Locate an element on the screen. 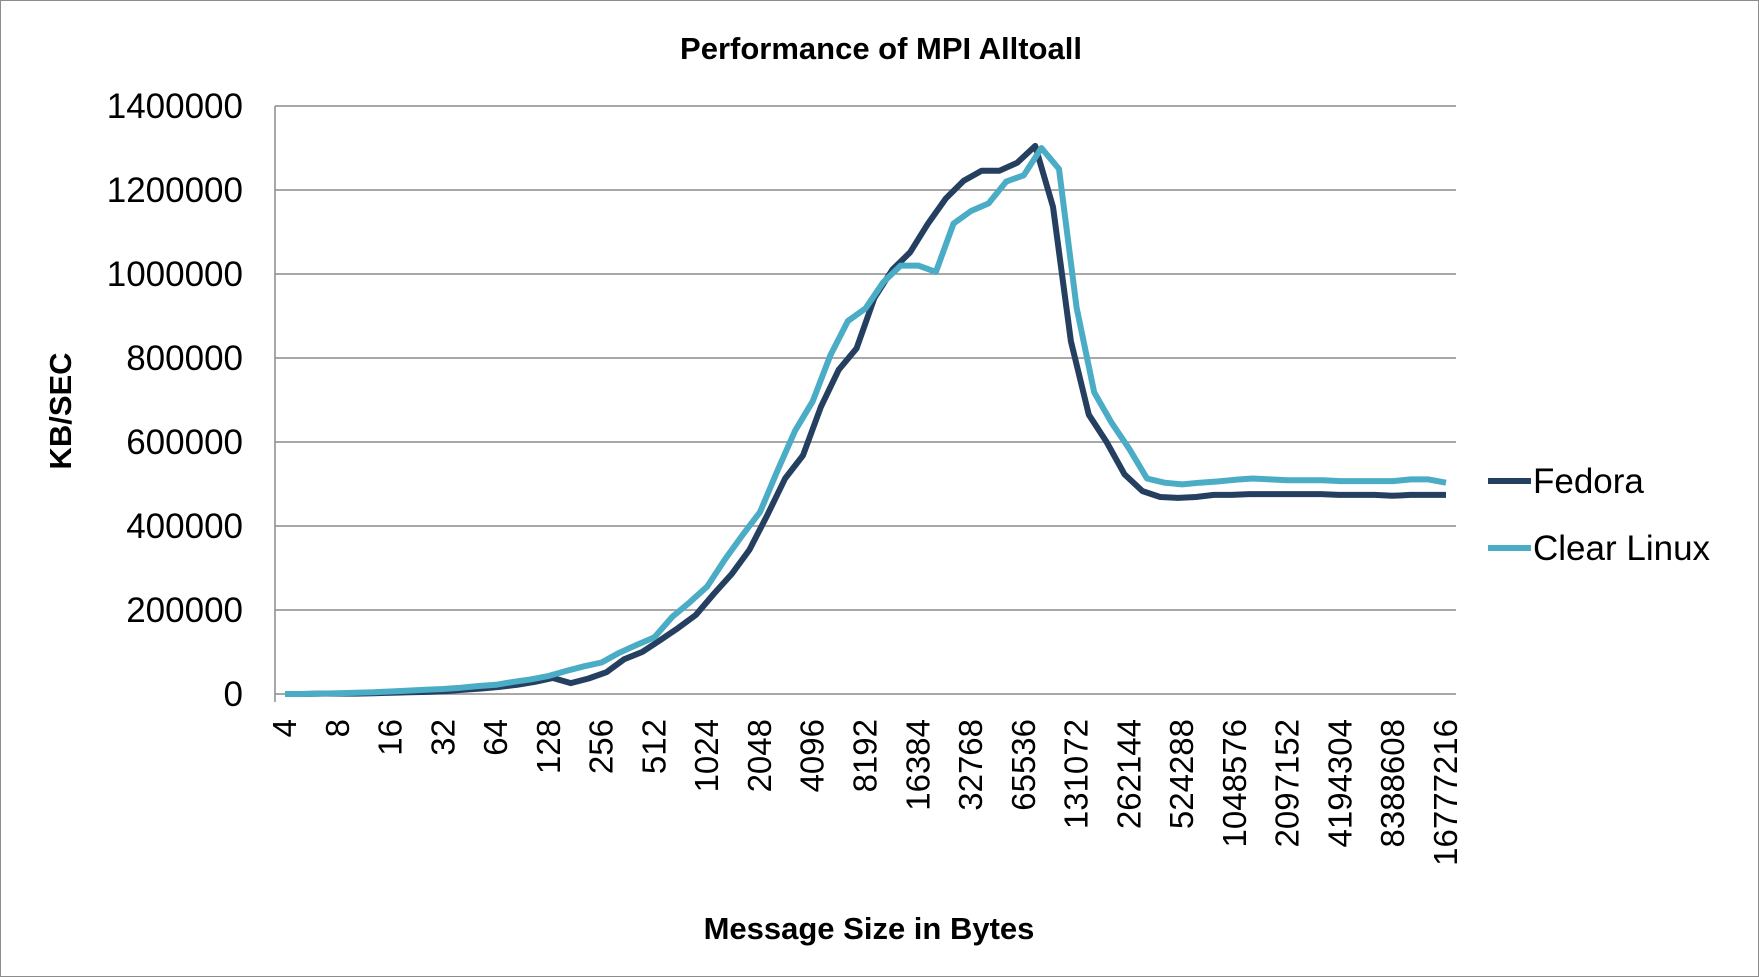  x-tick-label: 524288 is located at coordinates (1181, 774).